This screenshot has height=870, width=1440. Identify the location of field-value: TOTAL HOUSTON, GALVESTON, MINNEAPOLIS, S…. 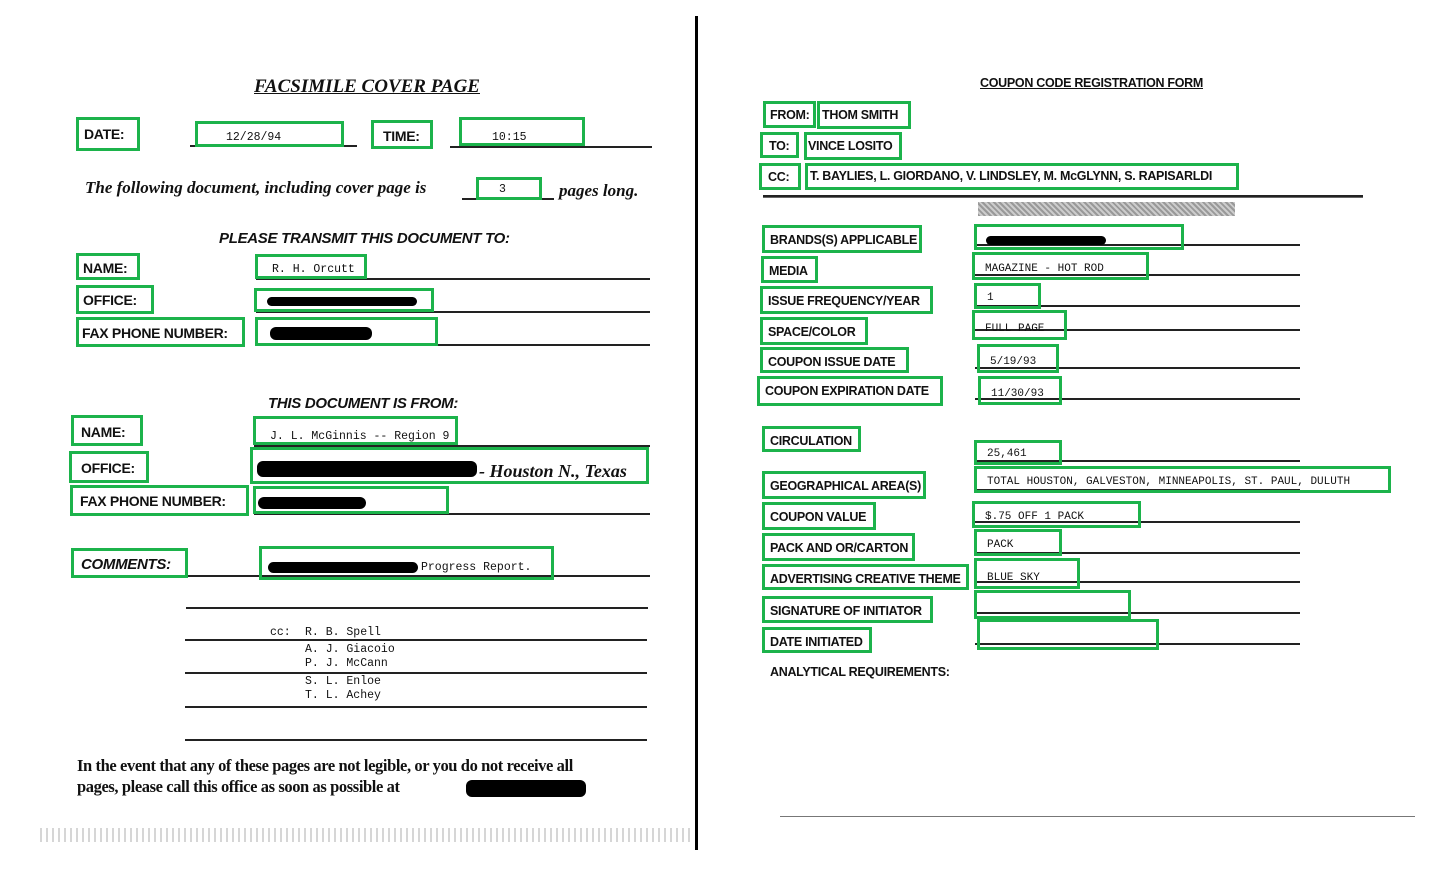
(1169, 482).